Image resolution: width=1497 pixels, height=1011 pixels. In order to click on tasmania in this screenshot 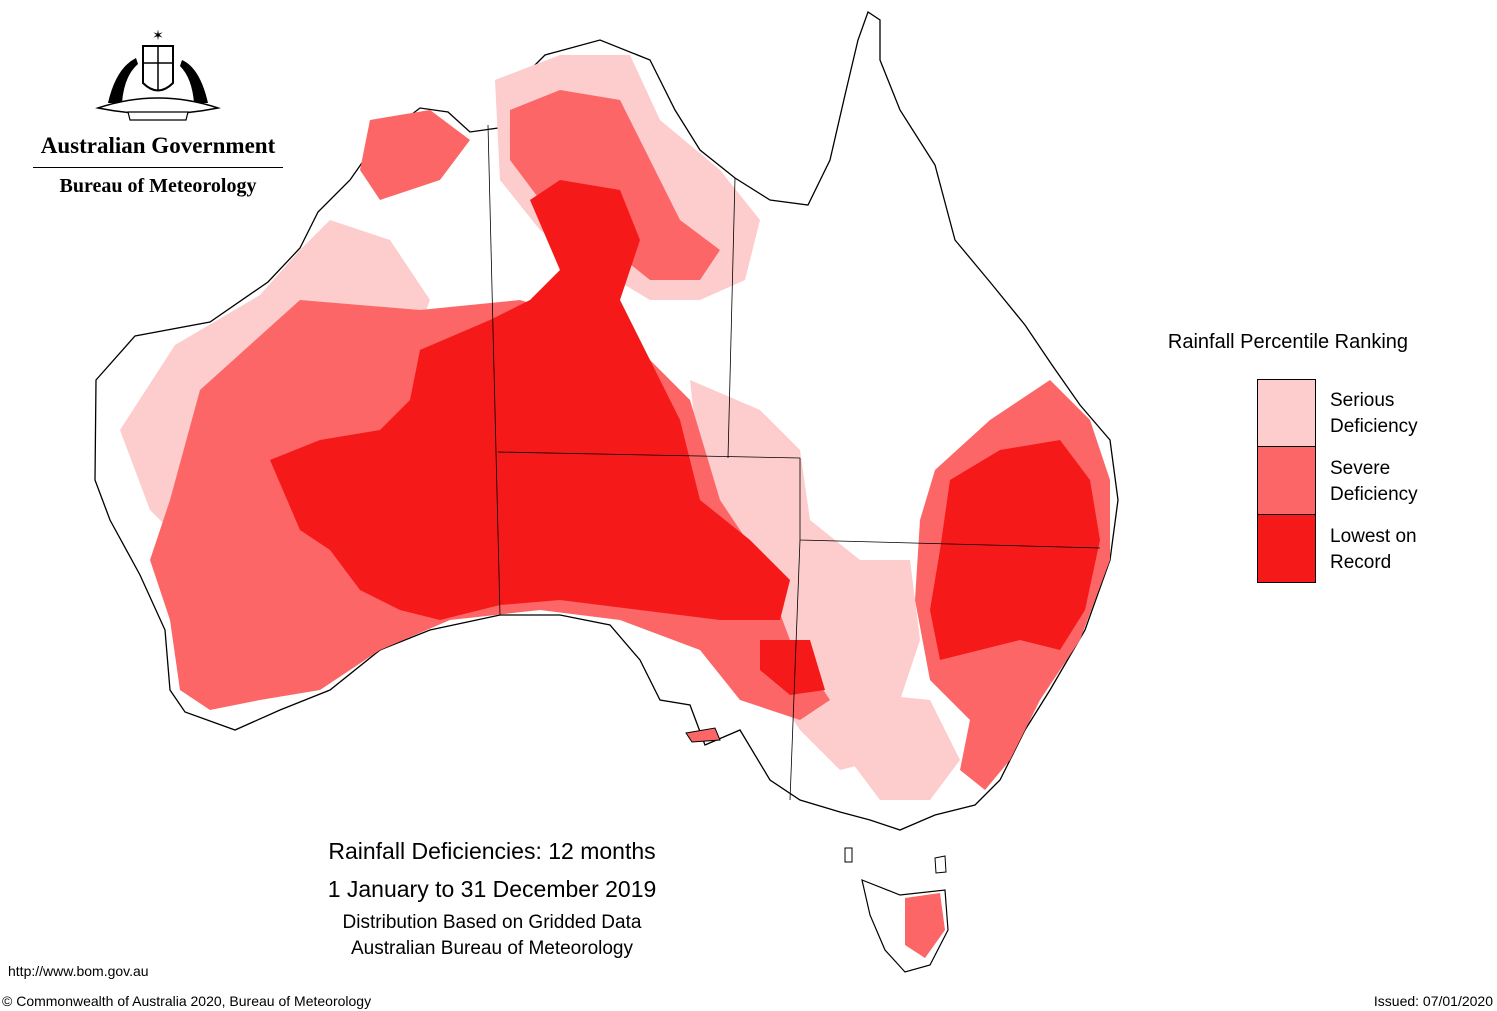, I will do `click(905, 926)`.